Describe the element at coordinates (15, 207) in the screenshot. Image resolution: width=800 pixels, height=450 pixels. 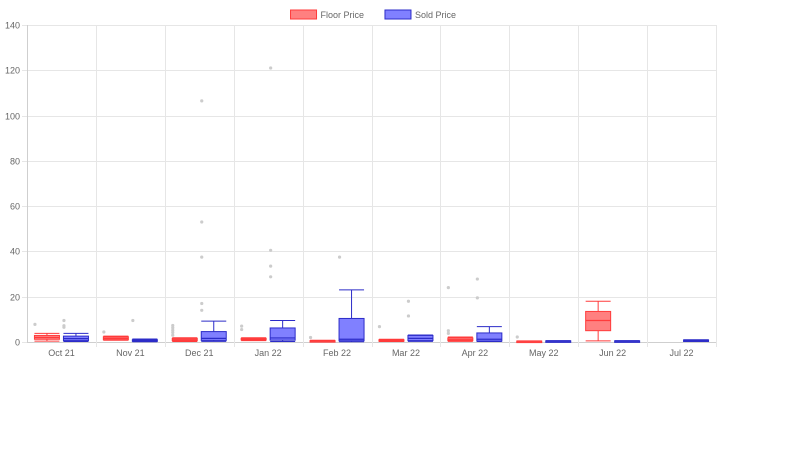
I see `y-tick-label: 60` at that location.